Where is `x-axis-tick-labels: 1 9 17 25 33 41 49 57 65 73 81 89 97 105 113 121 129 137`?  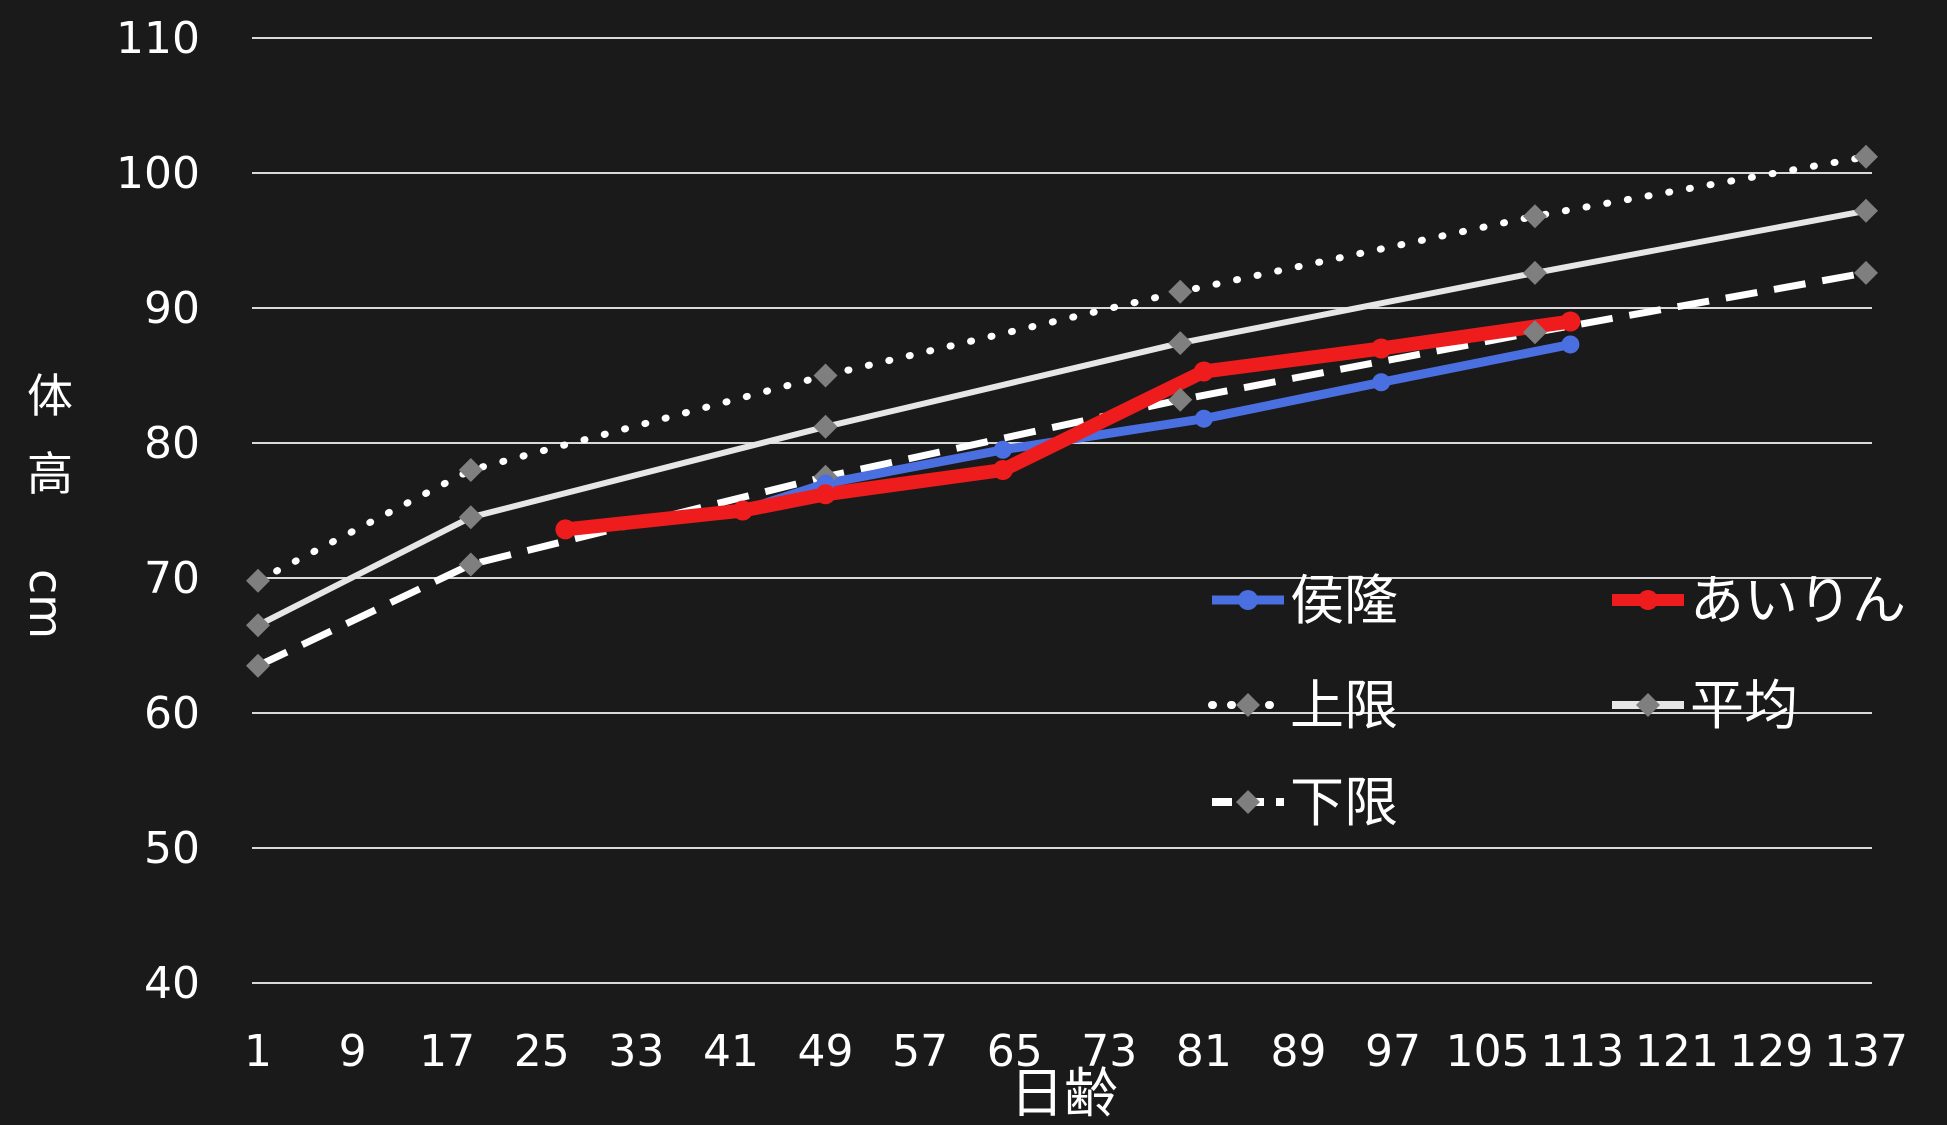
x-axis-tick-labels: 1 9 17 25 33 41 49 57 65 73 81 89 97 105 113 121 129 137 is located at coordinates (1076, 1051).